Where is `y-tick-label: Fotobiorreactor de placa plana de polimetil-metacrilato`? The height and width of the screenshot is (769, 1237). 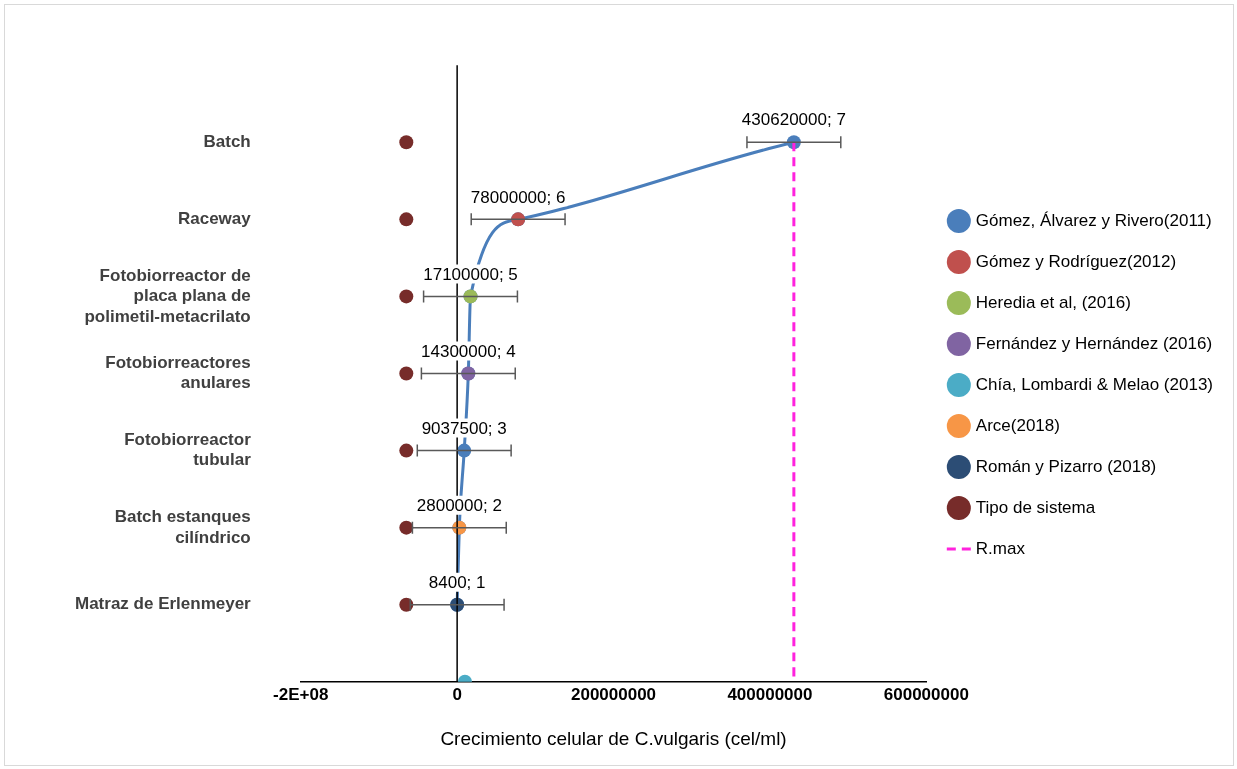
y-tick-label: Fotobiorreactor de placa plana de polimetil-metacrilato is located at coordinates (167, 295).